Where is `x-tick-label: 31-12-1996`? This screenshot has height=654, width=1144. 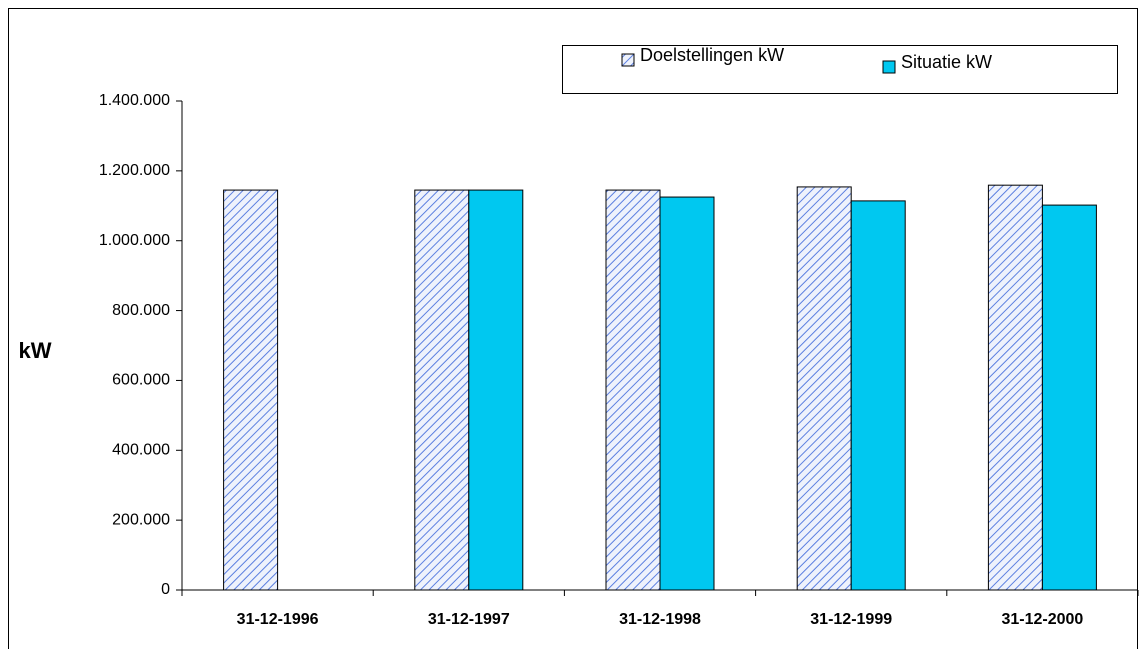
x-tick-label: 31-12-1996 is located at coordinates (278, 619).